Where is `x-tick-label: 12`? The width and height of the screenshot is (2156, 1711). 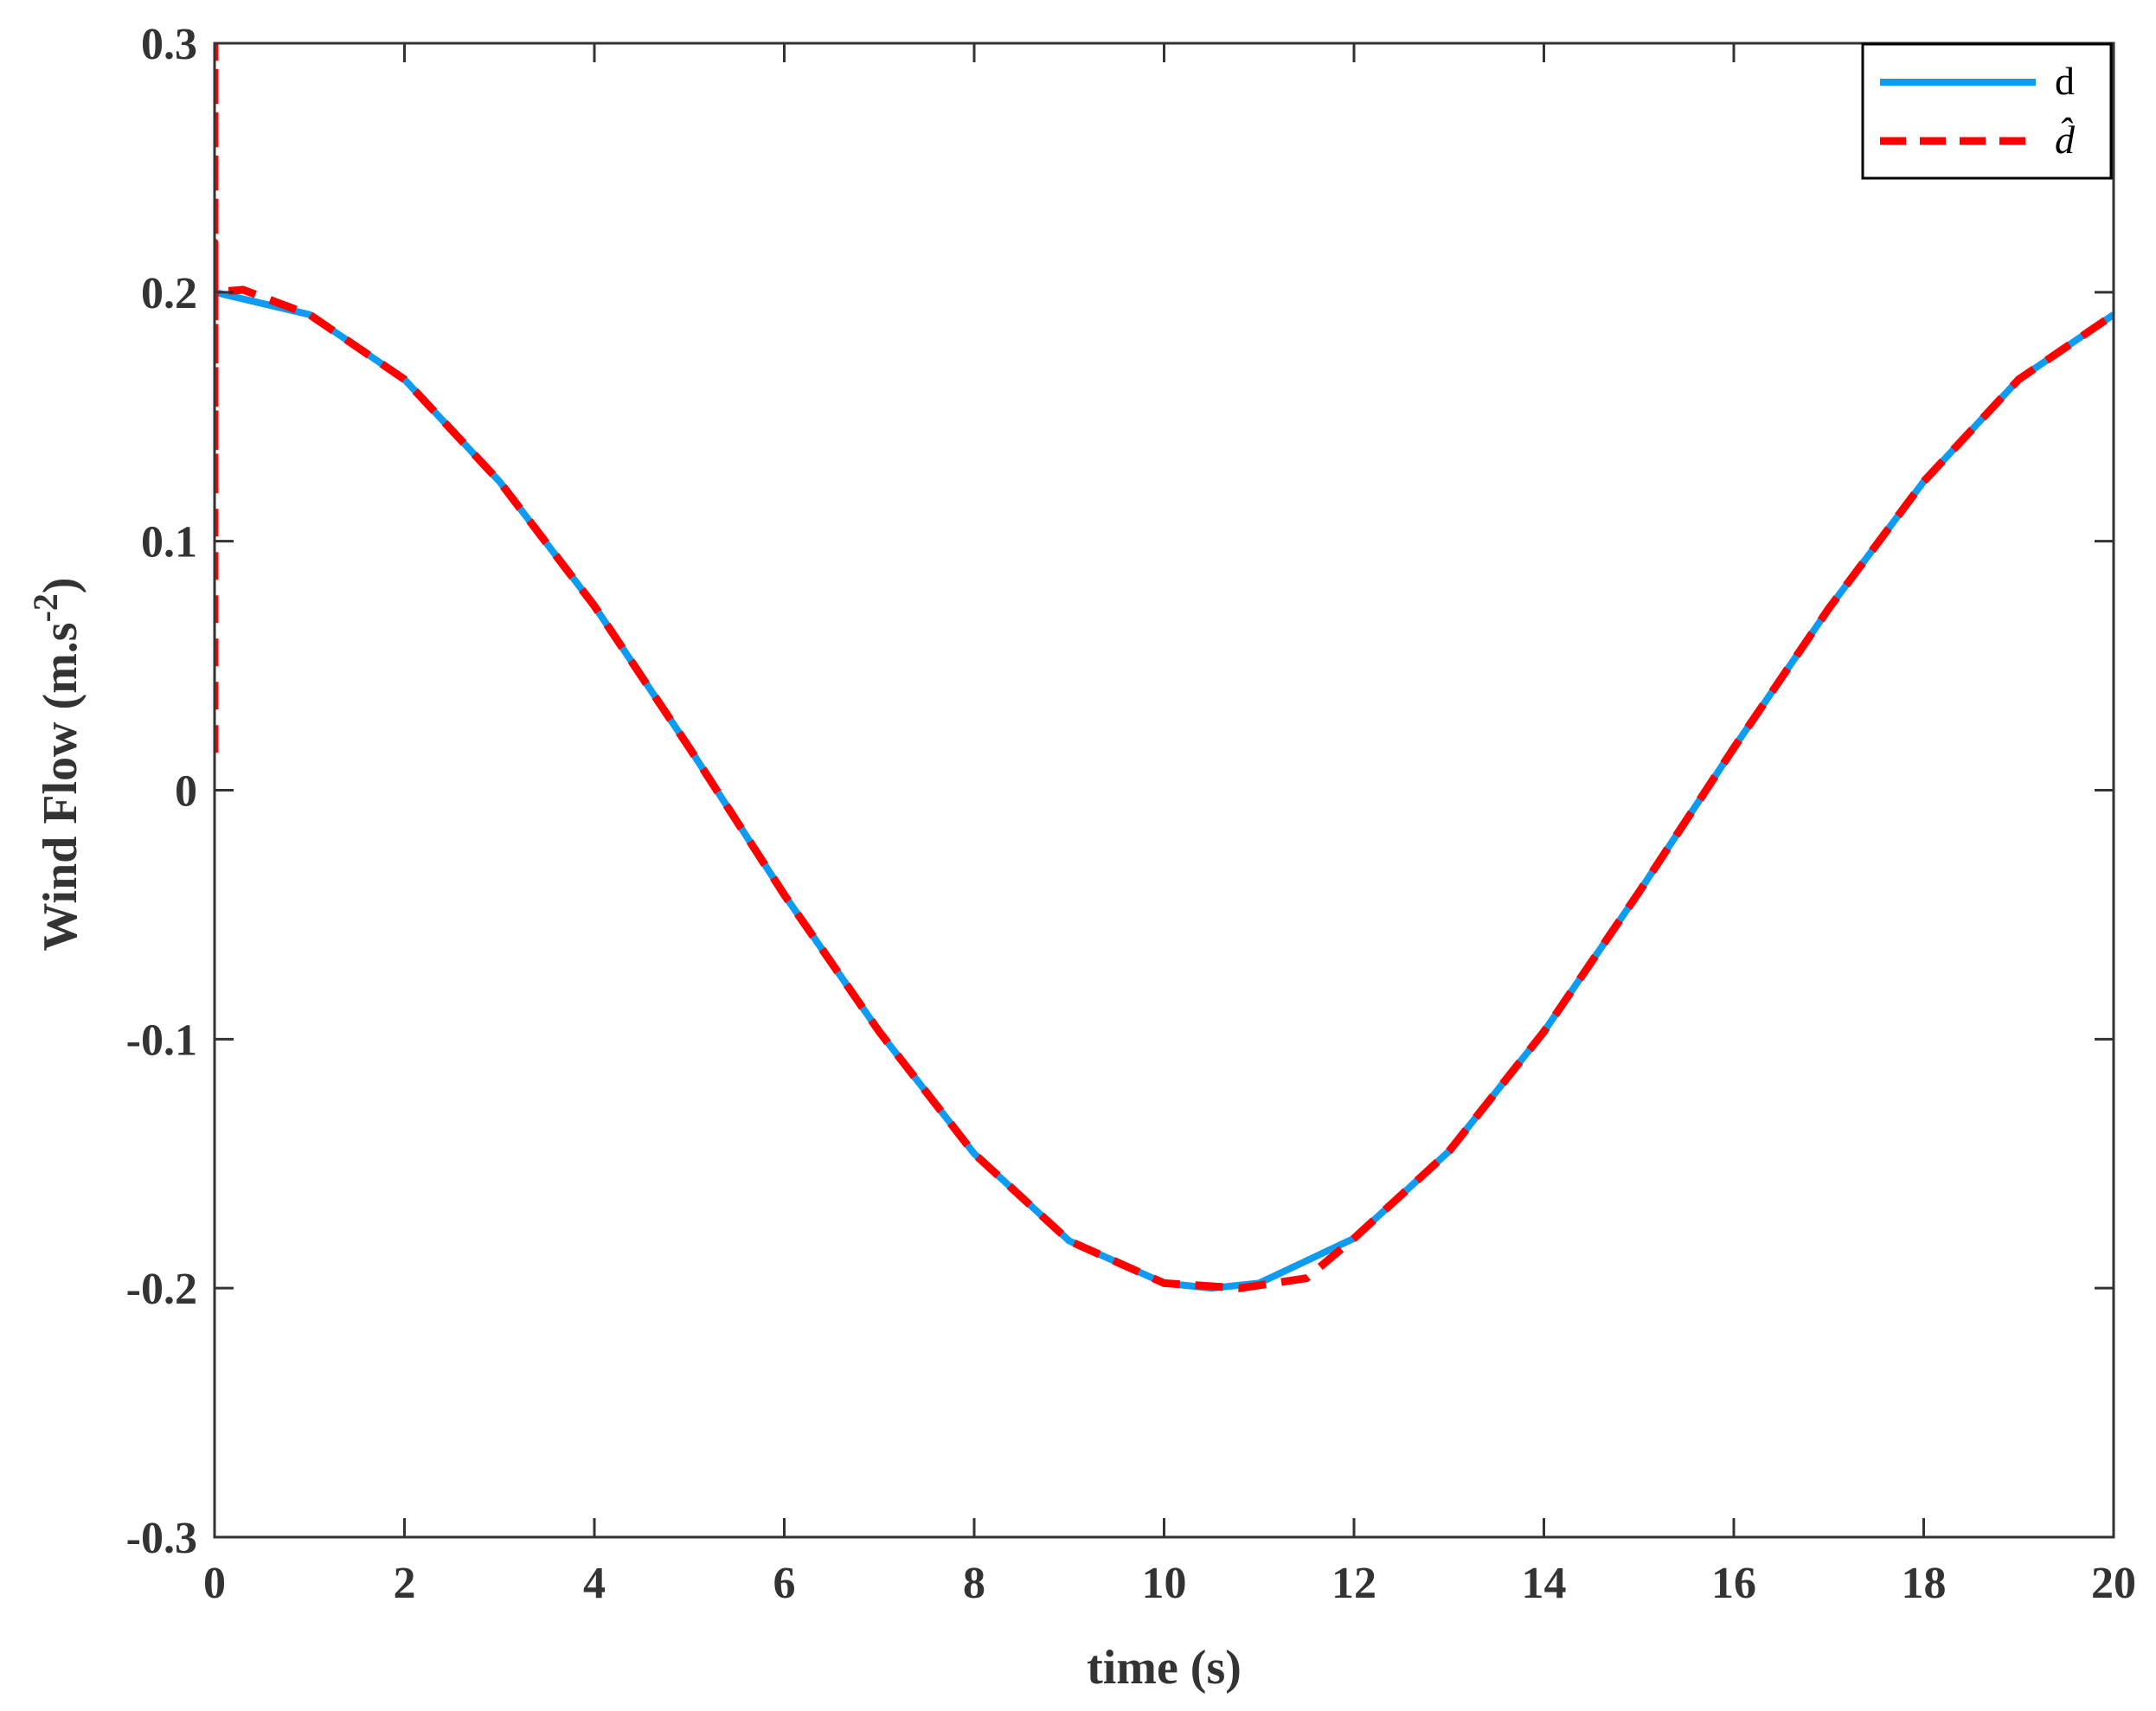
x-tick-label: 12 is located at coordinates (1353, 1584).